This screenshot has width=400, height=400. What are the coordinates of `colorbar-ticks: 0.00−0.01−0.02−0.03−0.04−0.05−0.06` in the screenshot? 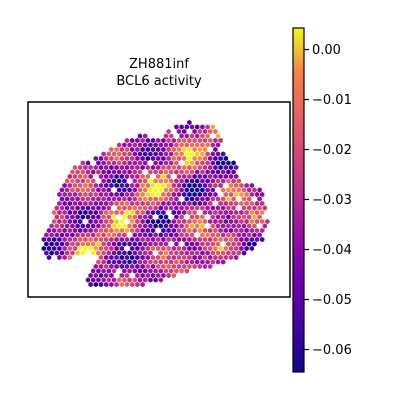 It's located at (328, 200).